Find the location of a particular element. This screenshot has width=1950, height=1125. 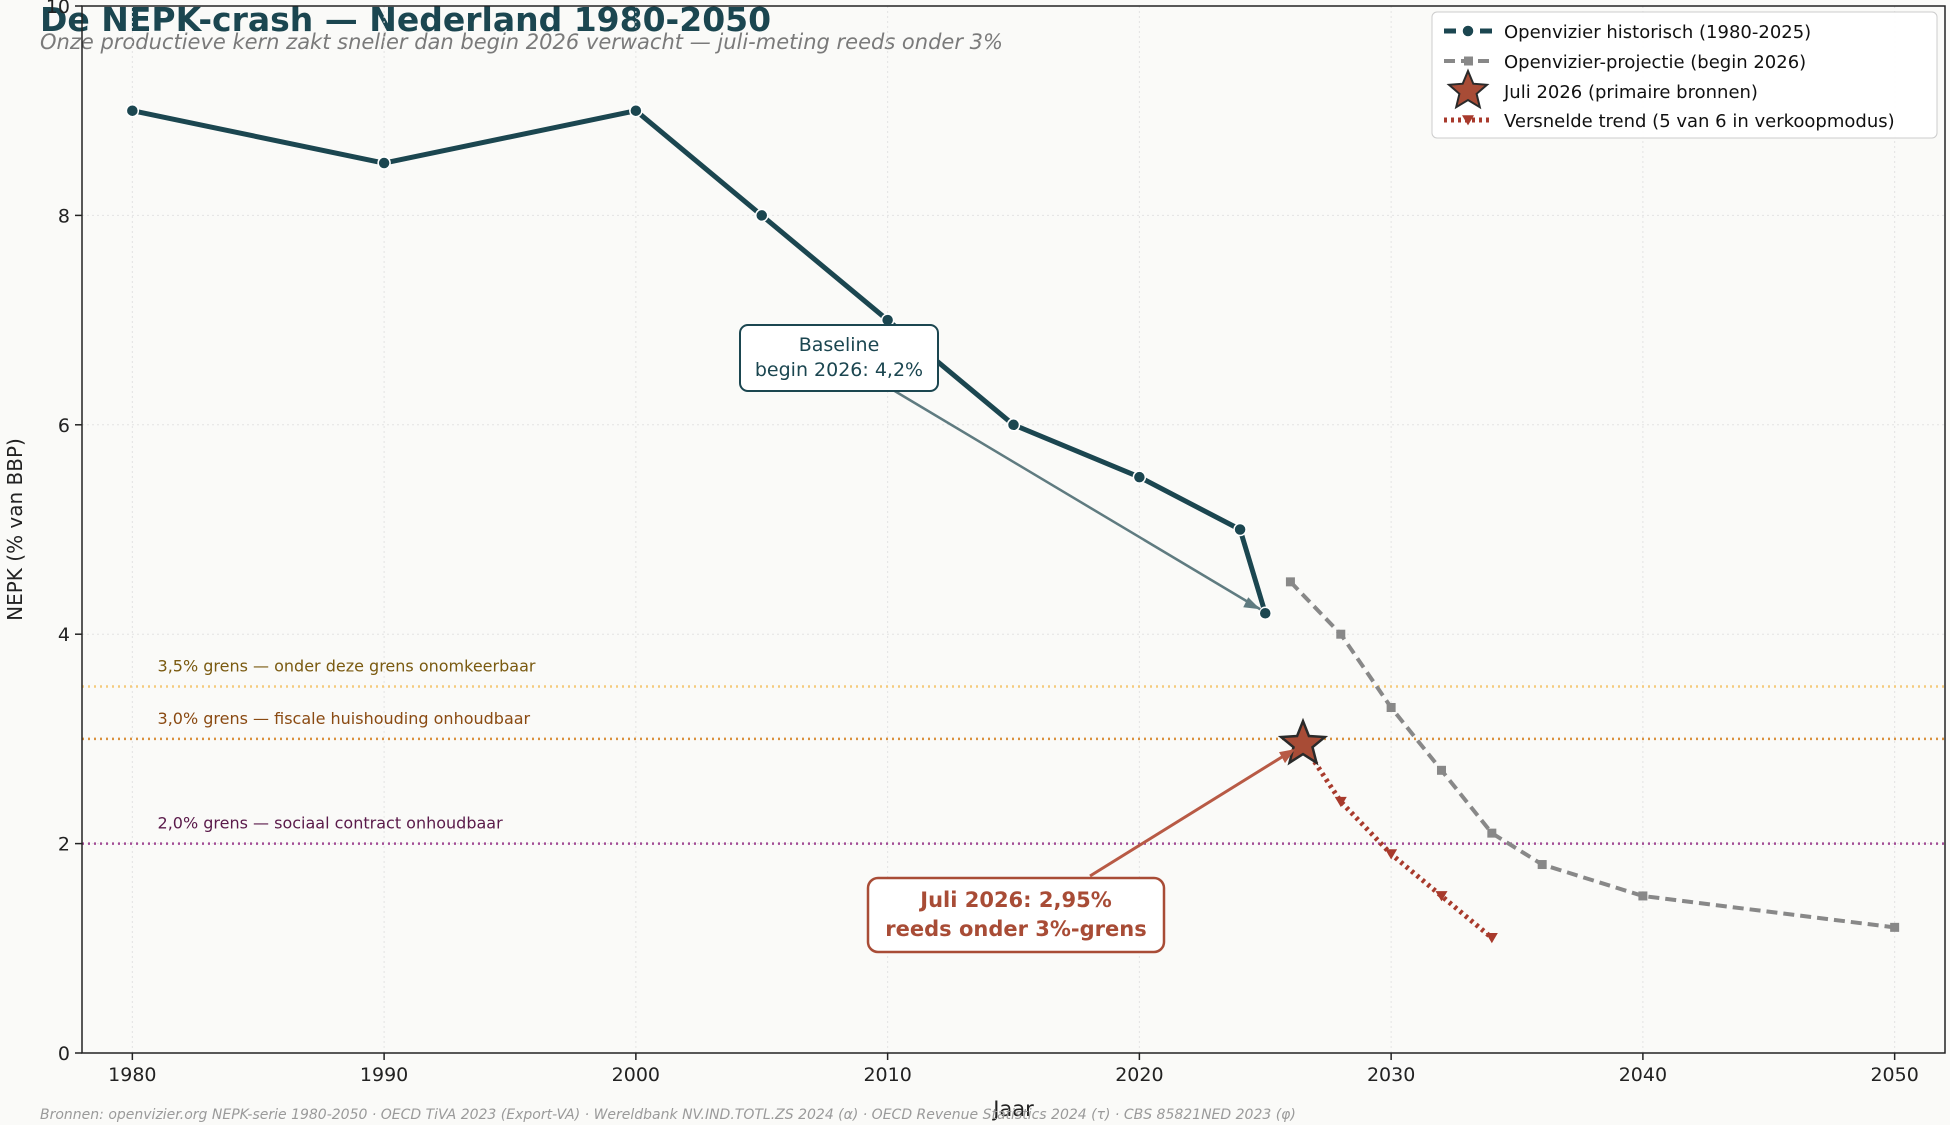

x-tick-label: 1980 is located at coordinates (132, 1075).